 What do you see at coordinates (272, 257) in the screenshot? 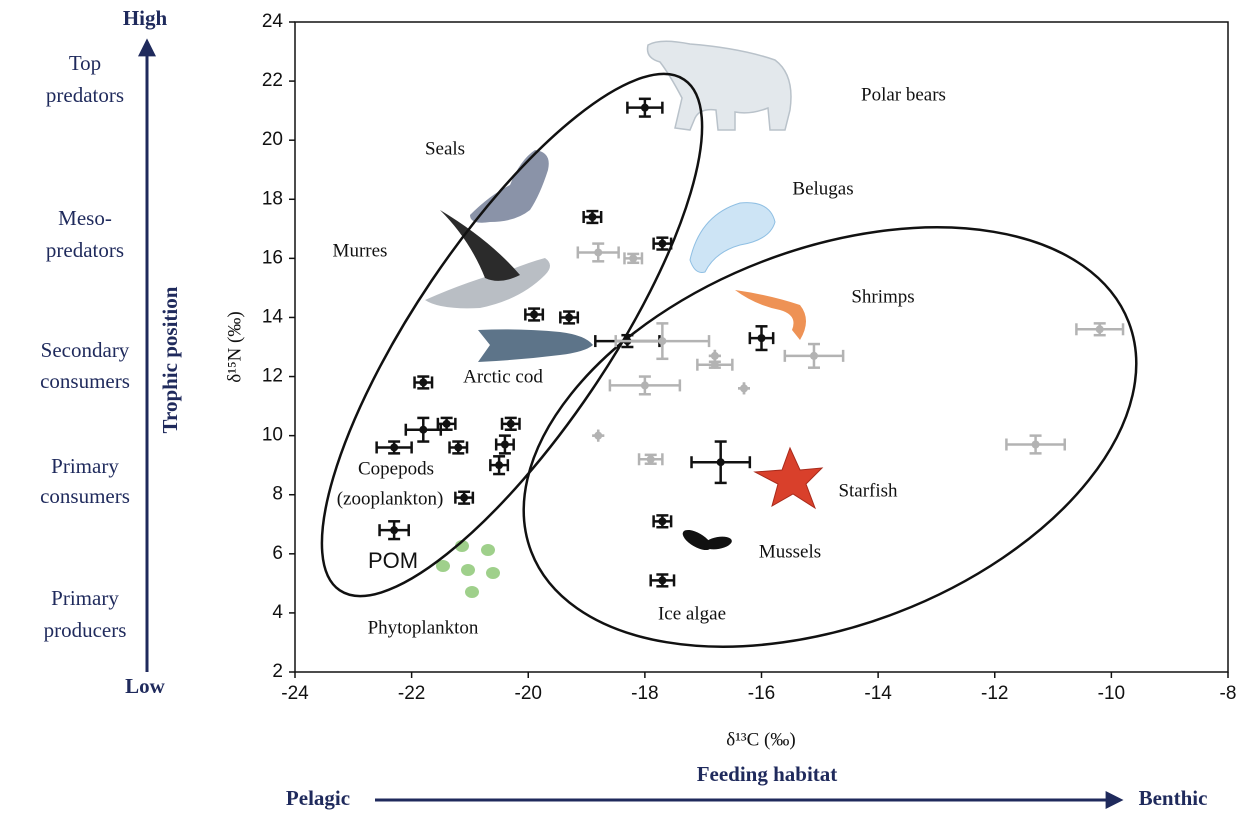
I see `y-tick-label: 16` at bounding box center [272, 257].